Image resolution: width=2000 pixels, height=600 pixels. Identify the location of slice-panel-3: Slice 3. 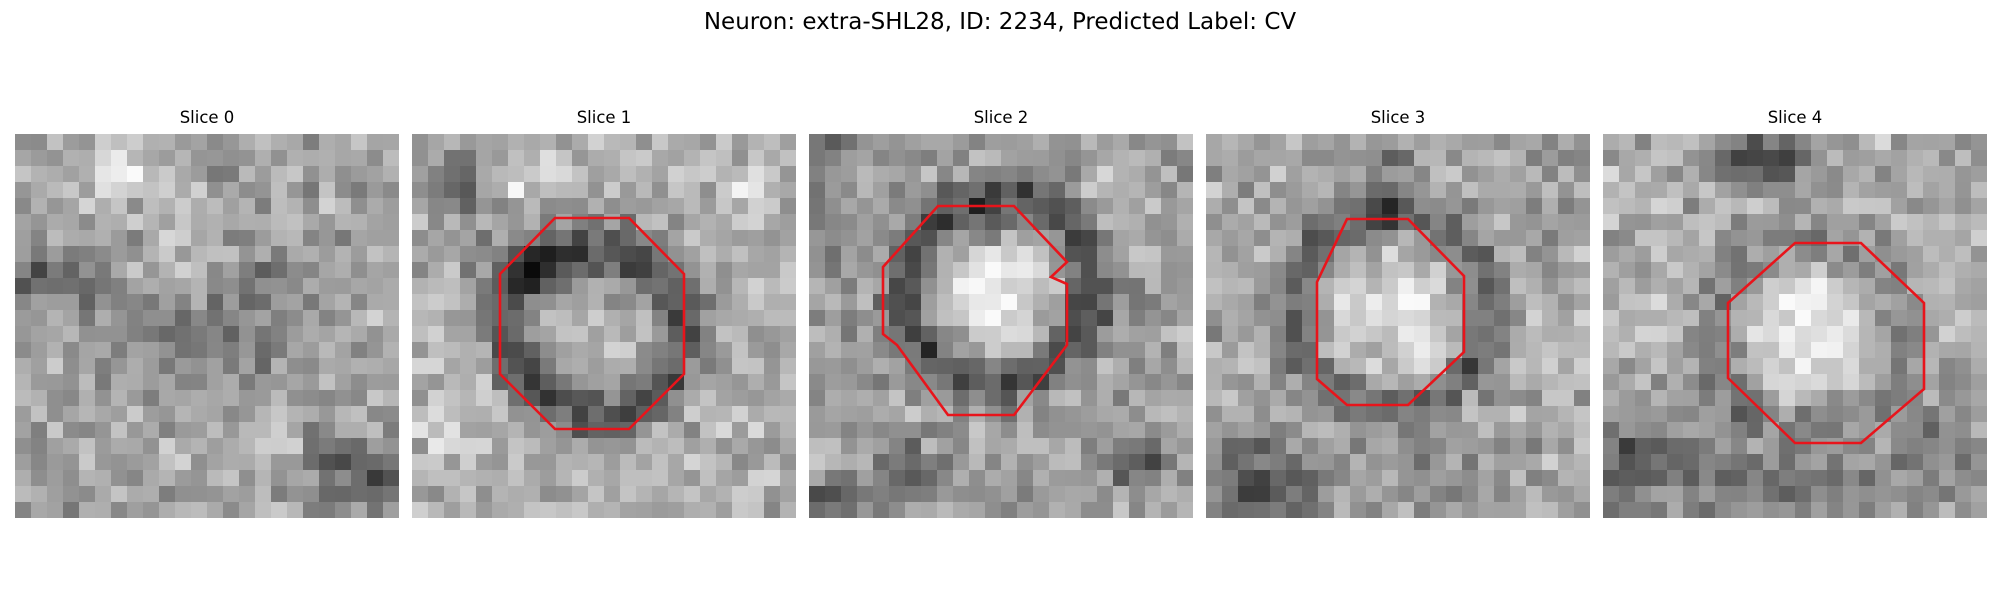
(1398, 313).